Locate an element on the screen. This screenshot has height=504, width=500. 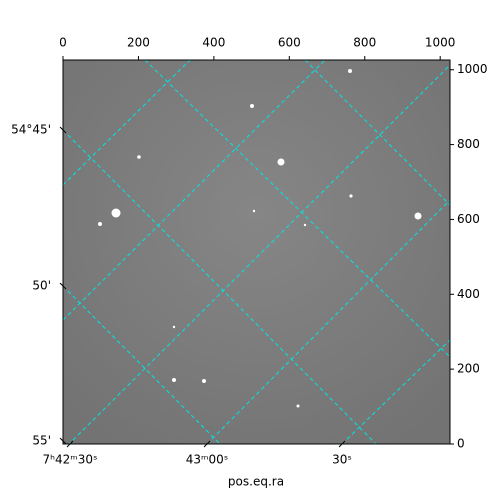
x-tick-label: 1000 is located at coordinates (440, 43).